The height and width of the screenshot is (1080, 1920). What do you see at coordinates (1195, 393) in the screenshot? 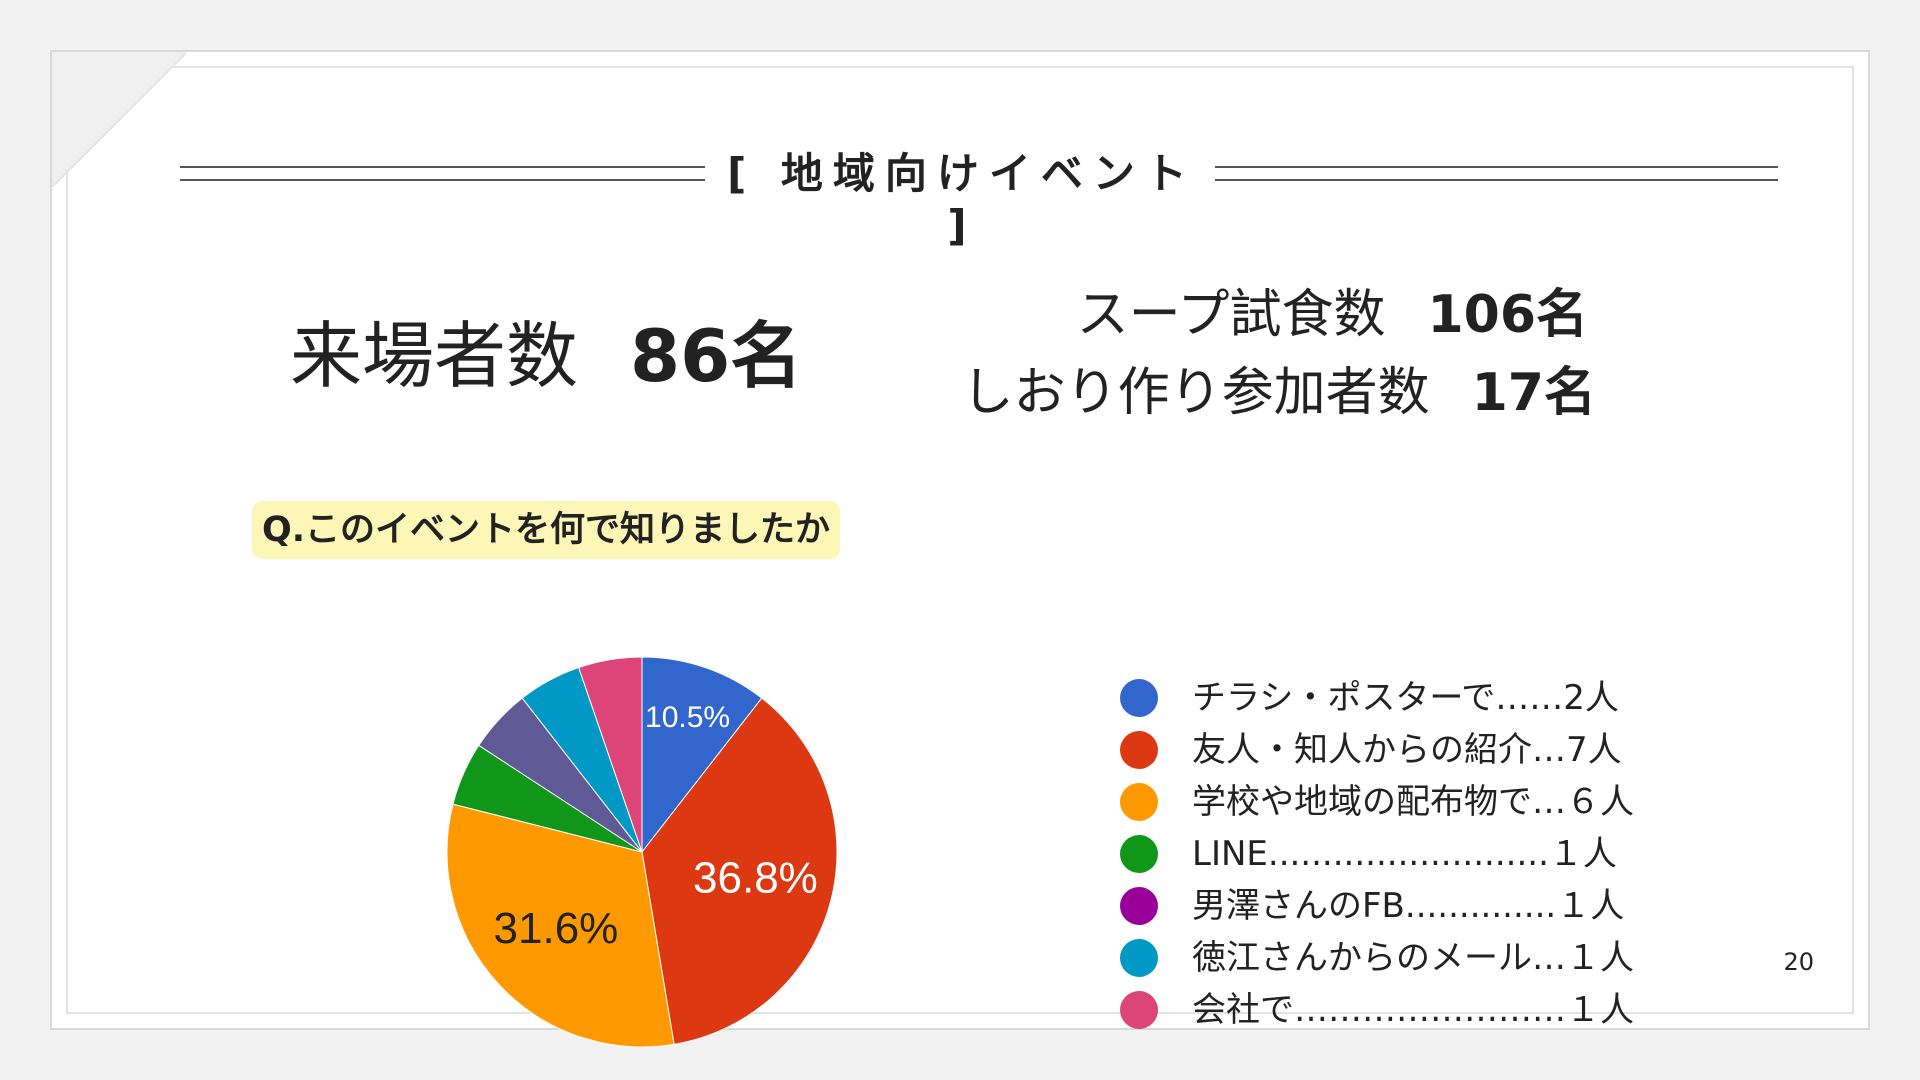
I see `bookmark-participant-label: しおり作り参加者数` at bounding box center [1195, 393].